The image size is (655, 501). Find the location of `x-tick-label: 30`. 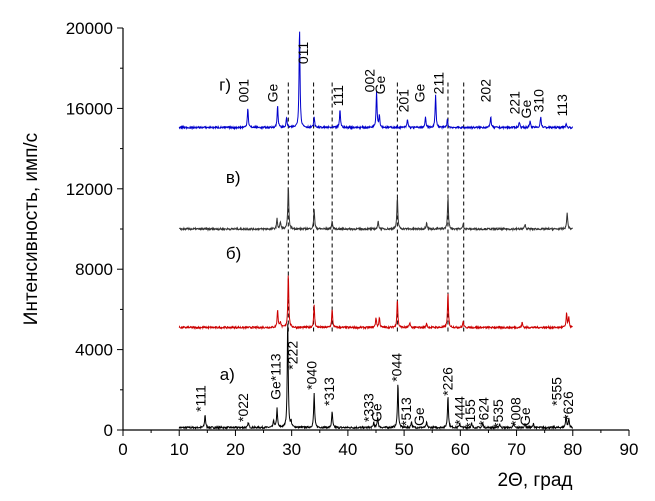

x-tick-label: 30 is located at coordinates (291, 449).